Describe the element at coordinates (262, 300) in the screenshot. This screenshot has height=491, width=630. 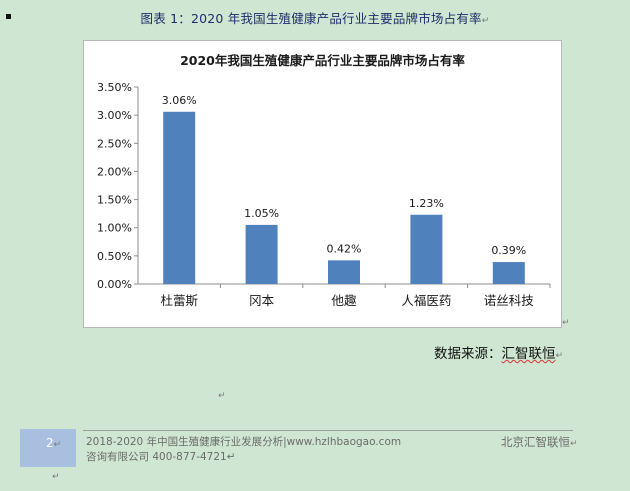
I see `x-tick-label: 冈本` at that location.